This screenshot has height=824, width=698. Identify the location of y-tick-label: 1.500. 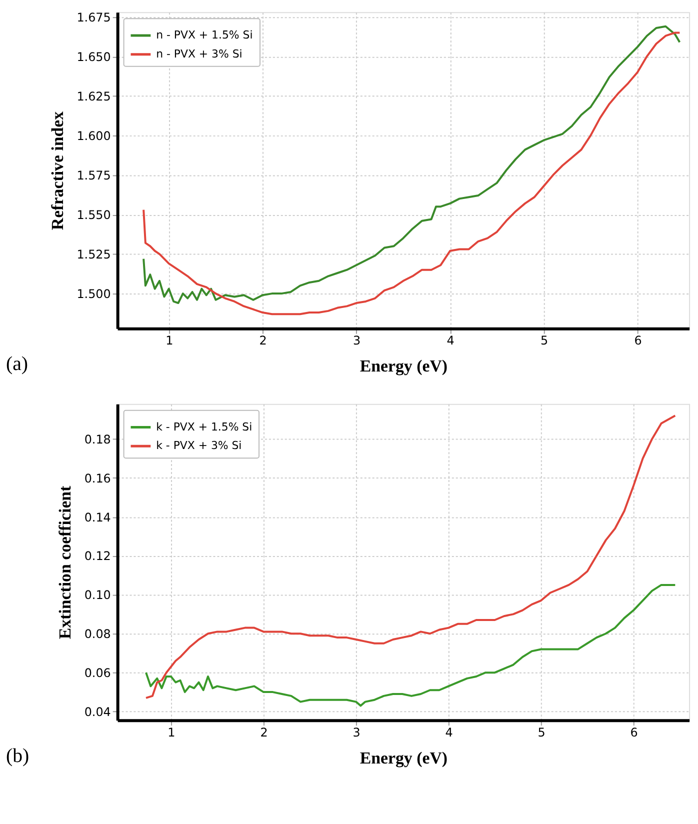
(93, 294).